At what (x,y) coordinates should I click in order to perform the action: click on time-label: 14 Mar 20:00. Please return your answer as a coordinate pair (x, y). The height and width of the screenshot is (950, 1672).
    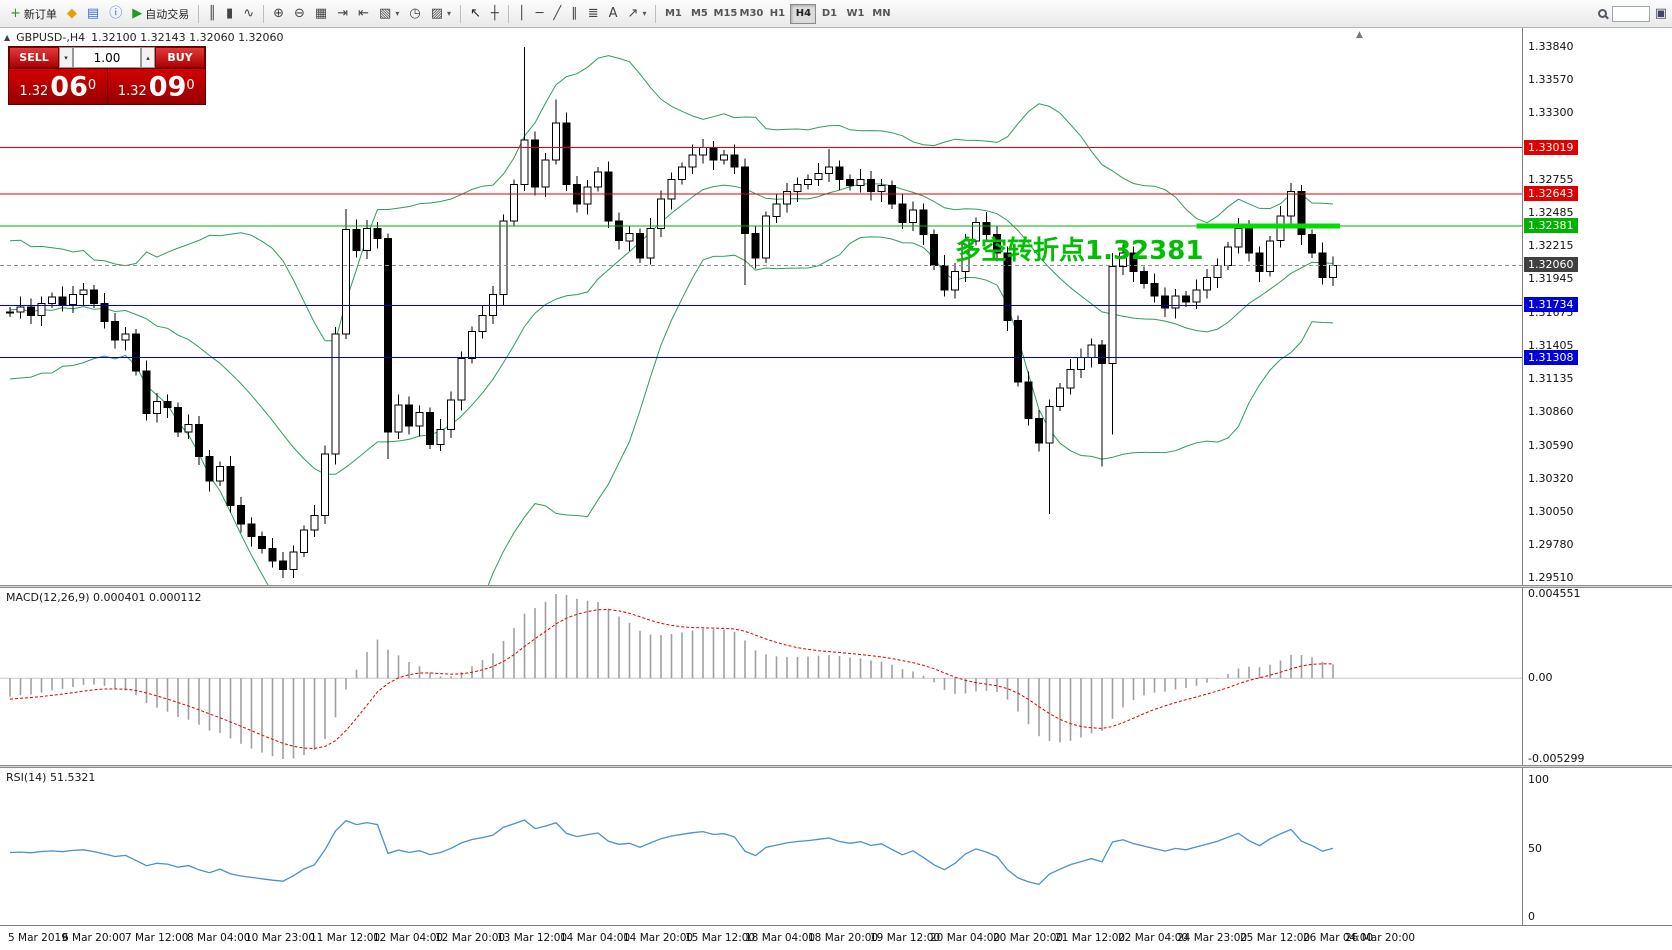
    Looking at the image, I should click on (658, 938).